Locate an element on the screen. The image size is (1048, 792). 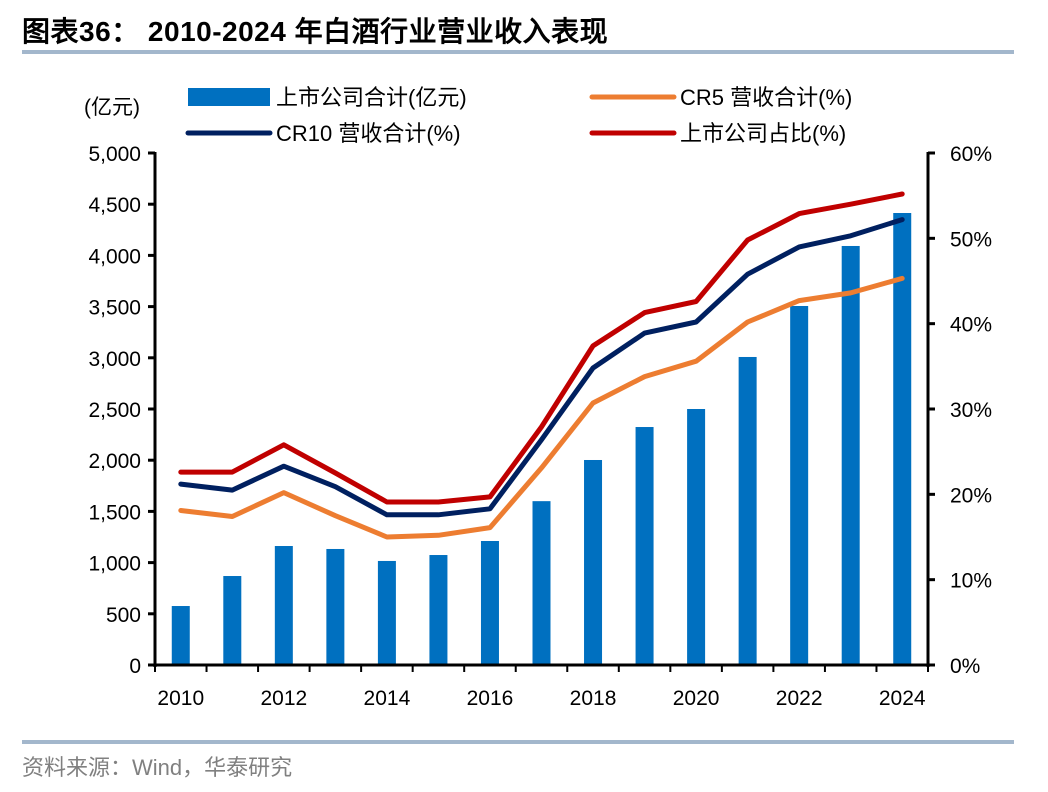
left-tick-label: 2,500 is located at coordinates (114, 410).